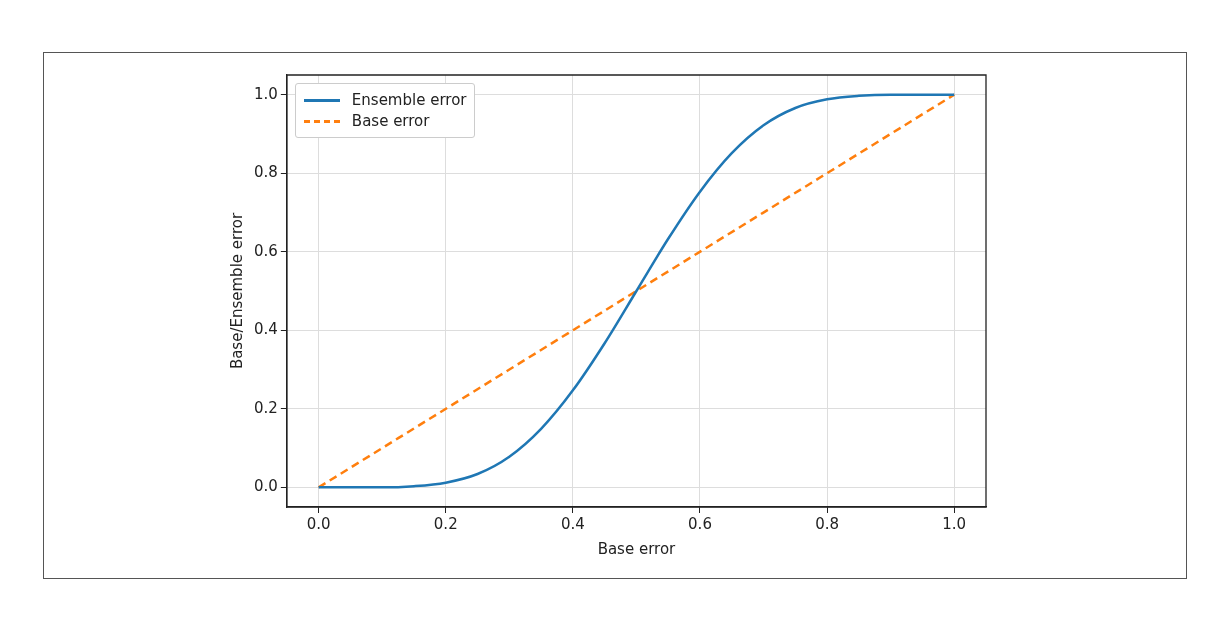  Describe the element at coordinates (827, 523) in the screenshot. I see `x-tick-label: 0.8` at that location.